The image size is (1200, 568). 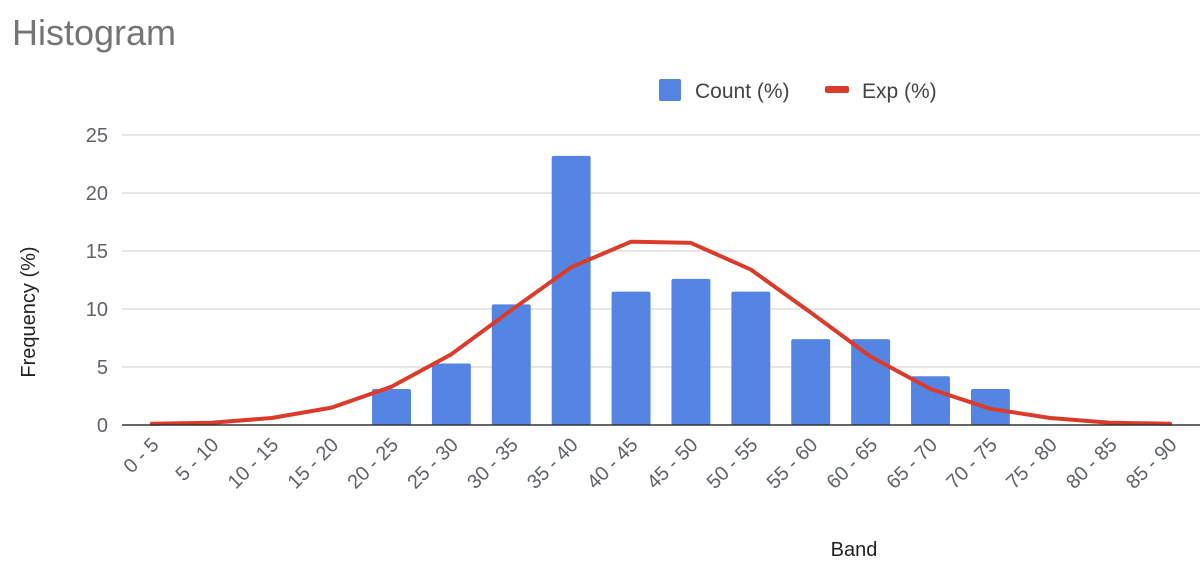 What do you see at coordinates (102, 368) in the screenshot?
I see `y-tick-label: 5` at bounding box center [102, 368].